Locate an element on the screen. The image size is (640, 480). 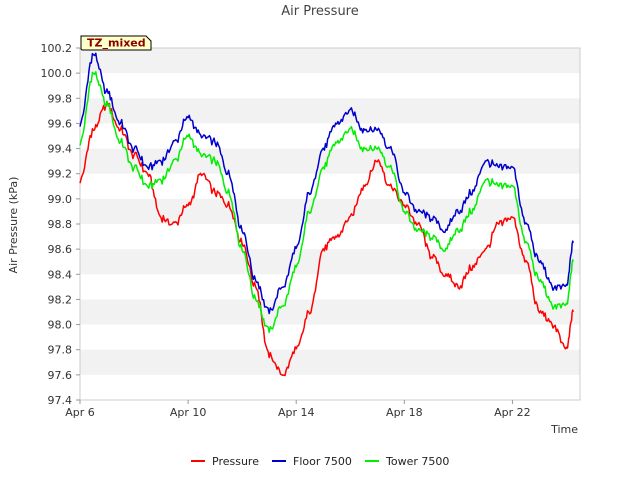
y-tick-label: 100.0 is located at coordinates (57, 73).